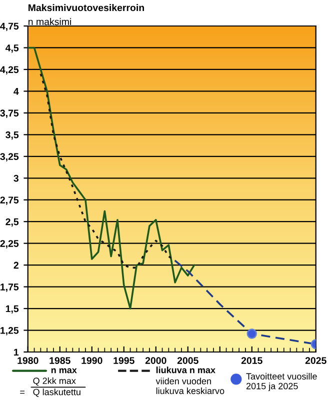 Image resolution: width=328 pixels, height=400 pixels. What do you see at coordinates (12, 222) in the screenshot?
I see `y-tick-label: 2,5` at bounding box center [12, 222].